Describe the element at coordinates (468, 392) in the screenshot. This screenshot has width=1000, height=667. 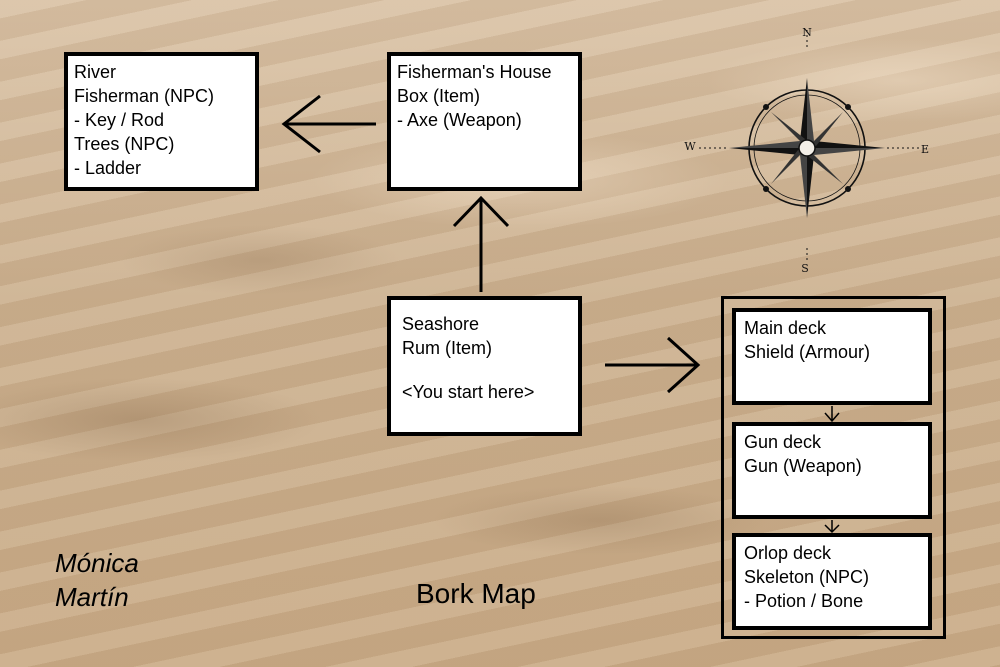
I see `room-entry: <You start here>` at that location.